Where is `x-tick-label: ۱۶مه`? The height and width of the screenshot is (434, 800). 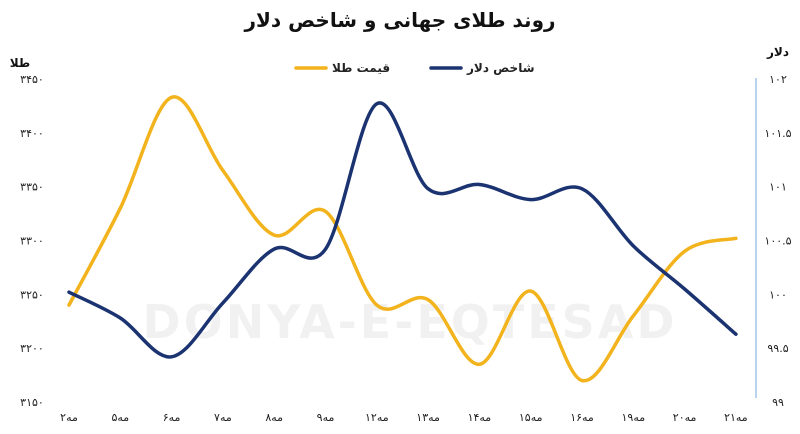
x-tick-label: ۱۶مه is located at coordinates (582, 417).